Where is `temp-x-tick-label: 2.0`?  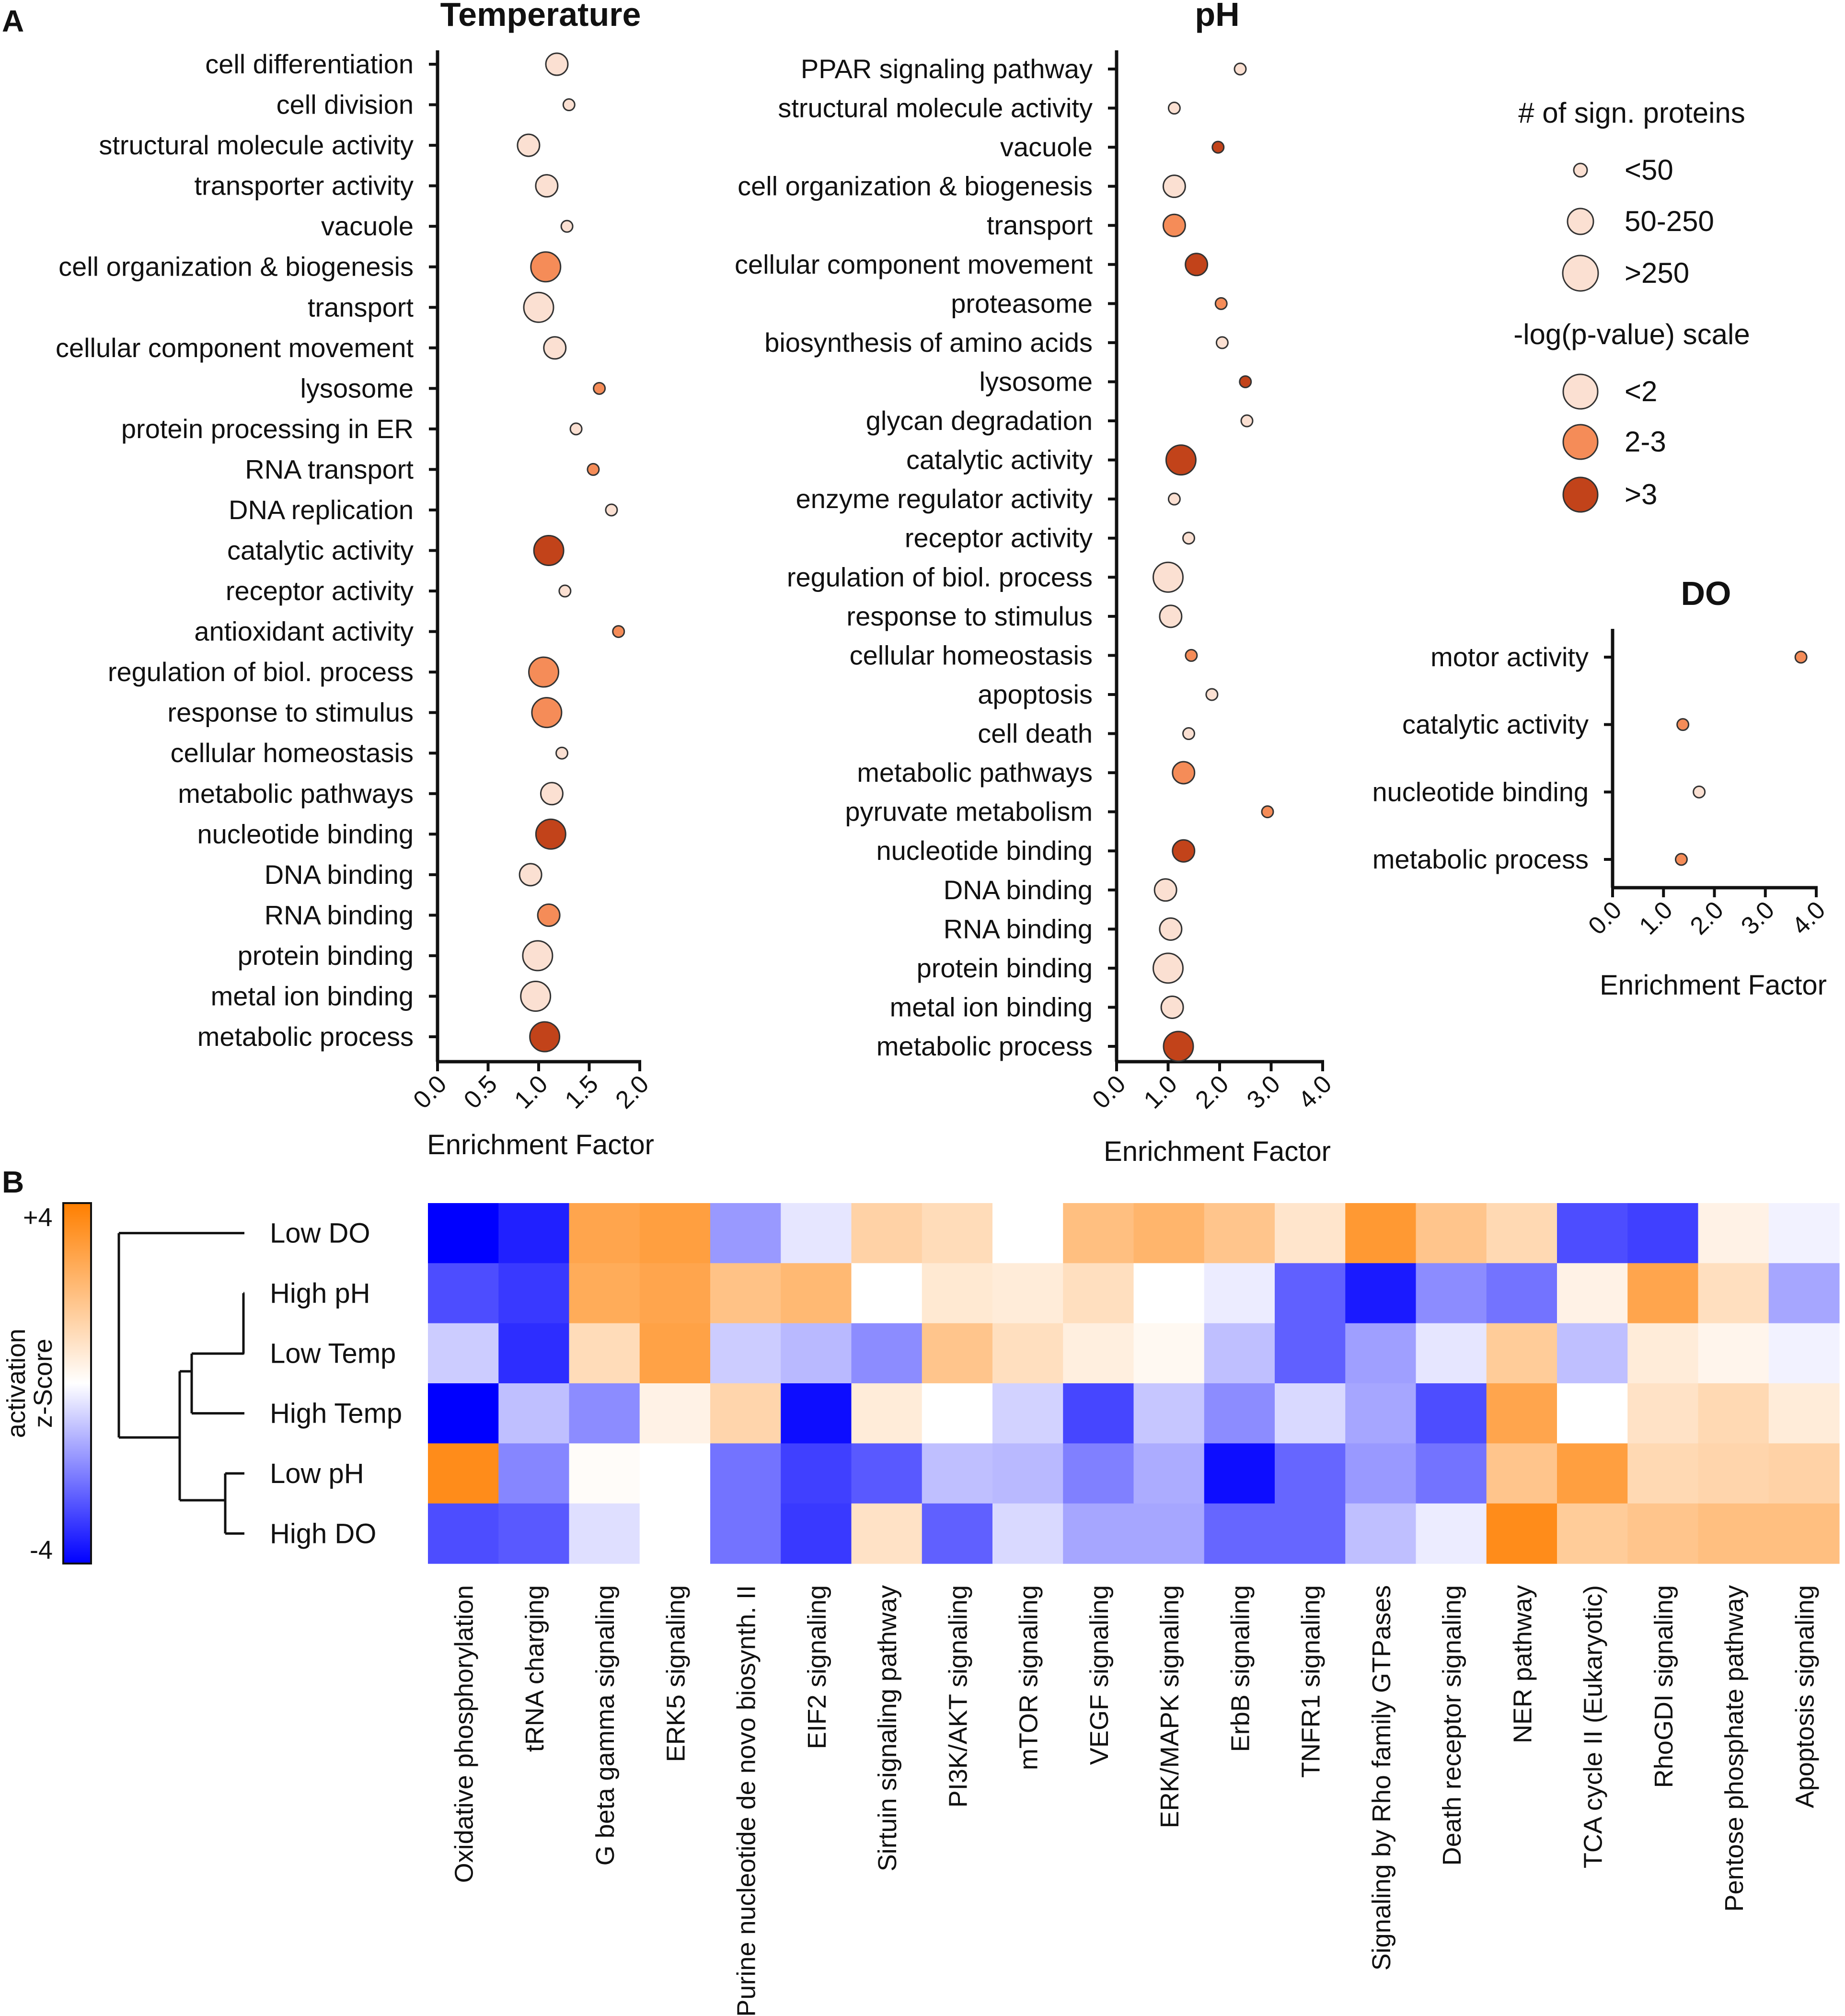
temp-x-tick-label: 2.0 is located at coordinates (632, 1092).